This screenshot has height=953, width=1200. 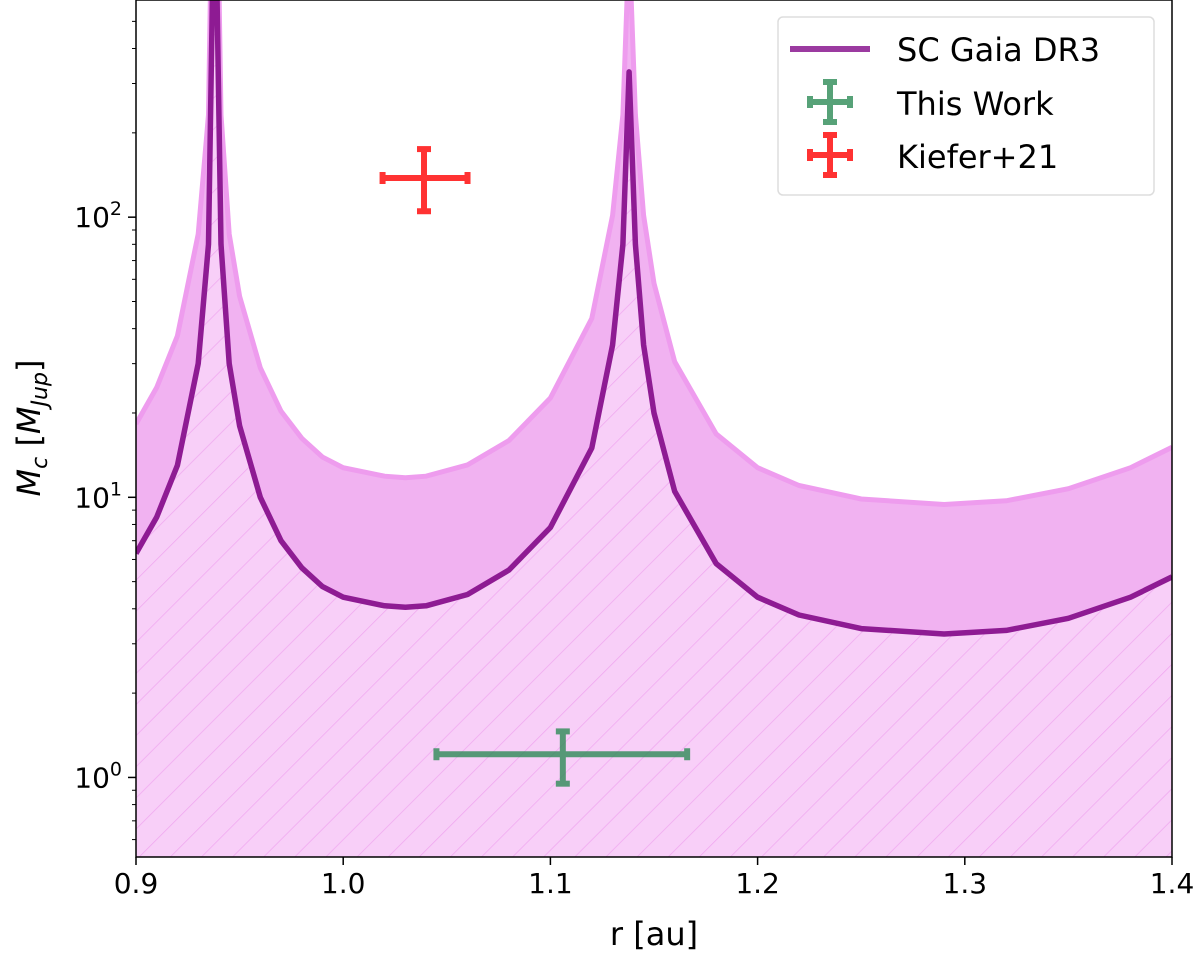 What do you see at coordinates (343, 883) in the screenshot?
I see `x-tick-label: 1.0` at bounding box center [343, 883].